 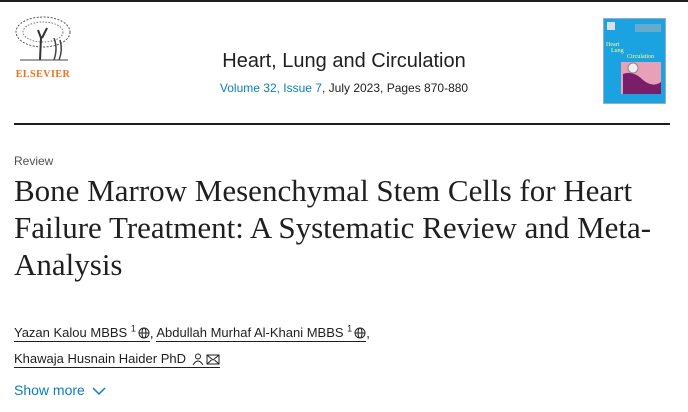 What do you see at coordinates (617, 51) in the screenshot?
I see `cover-title-2: Lung` at bounding box center [617, 51].